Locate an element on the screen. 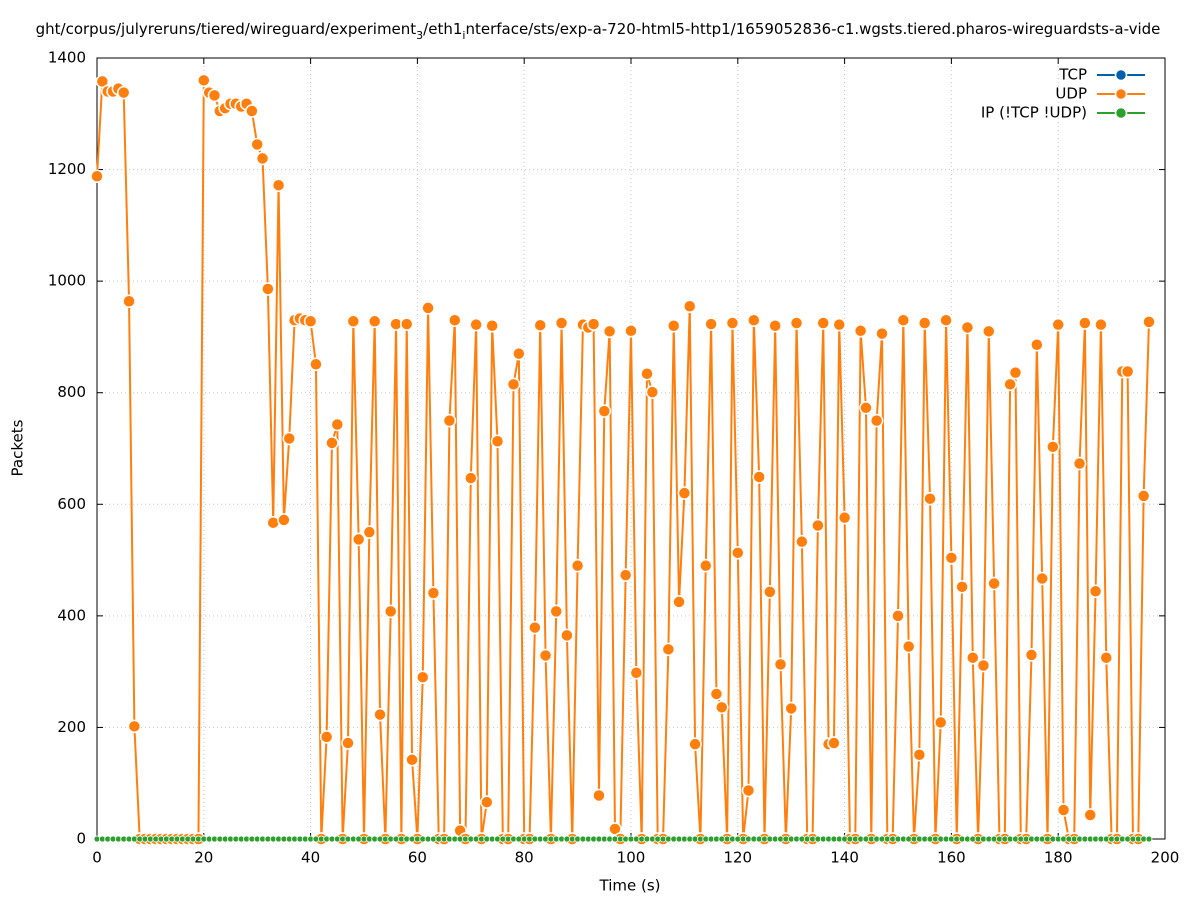 Image resolution: width=1197 pixels, height=900 pixels. x-tick-label: 80 is located at coordinates (524, 858).